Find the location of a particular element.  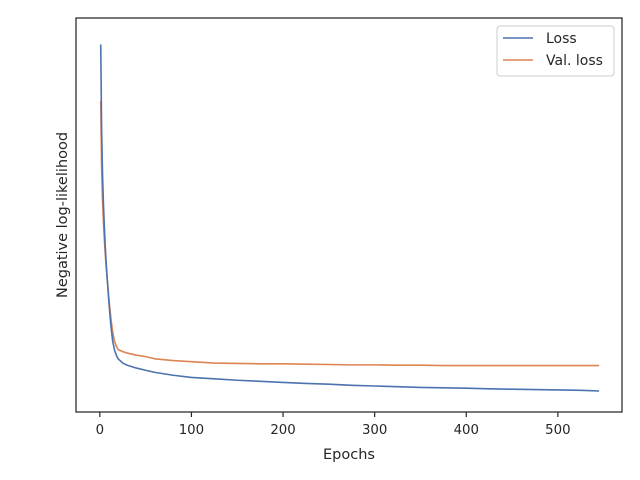

y-axis-label: Negative log-likelihood is located at coordinates (63, 215).